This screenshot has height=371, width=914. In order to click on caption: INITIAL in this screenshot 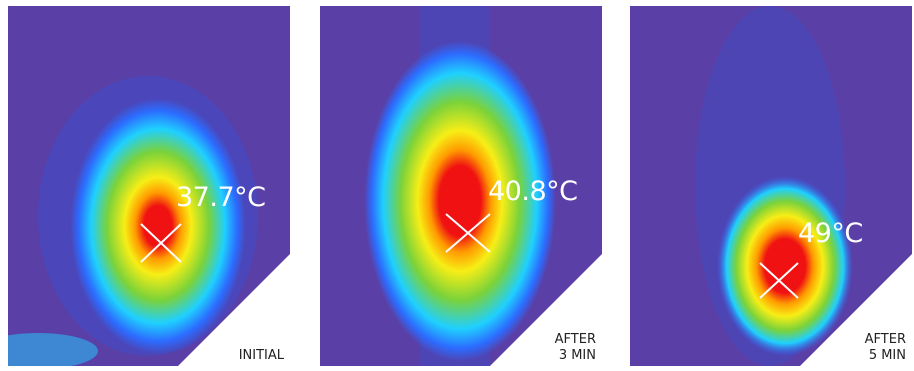, I will do `click(261, 355)`.